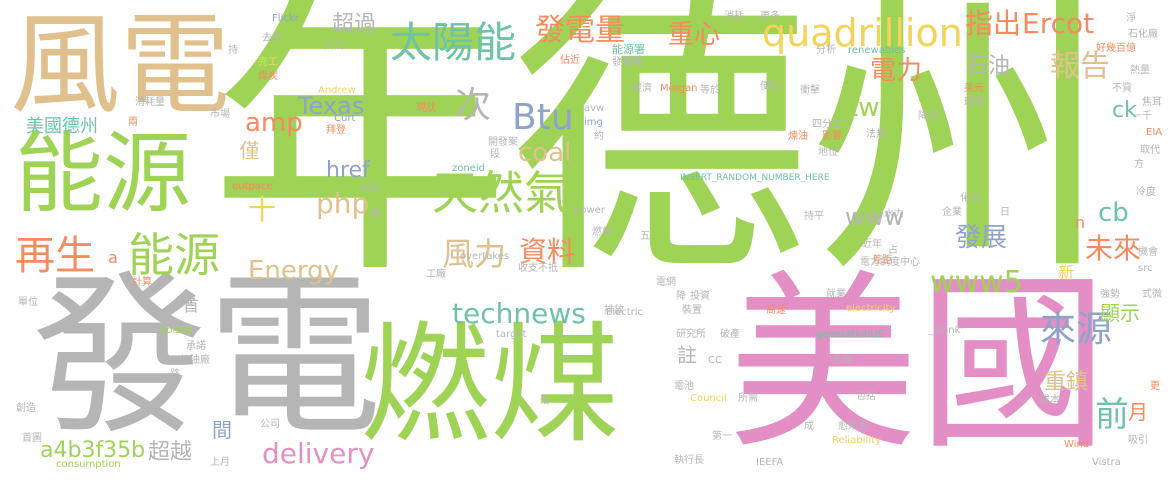 This screenshot has height=482, width=1175. What do you see at coordinates (798, 136) in the screenshot?
I see `word-lian-you: 煉油` at bounding box center [798, 136].